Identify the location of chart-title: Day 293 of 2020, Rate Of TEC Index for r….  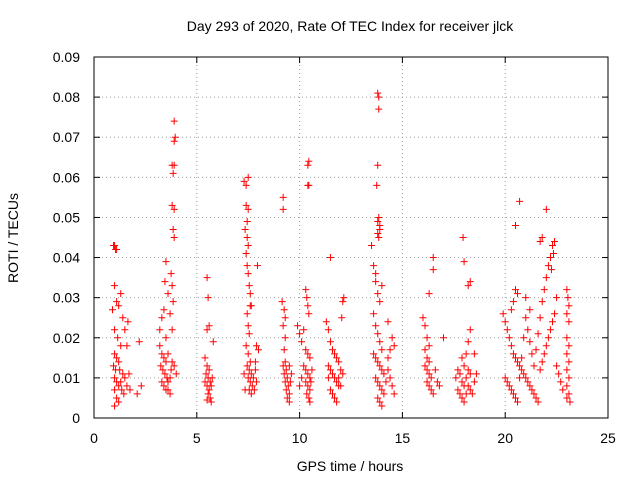
(351, 26).